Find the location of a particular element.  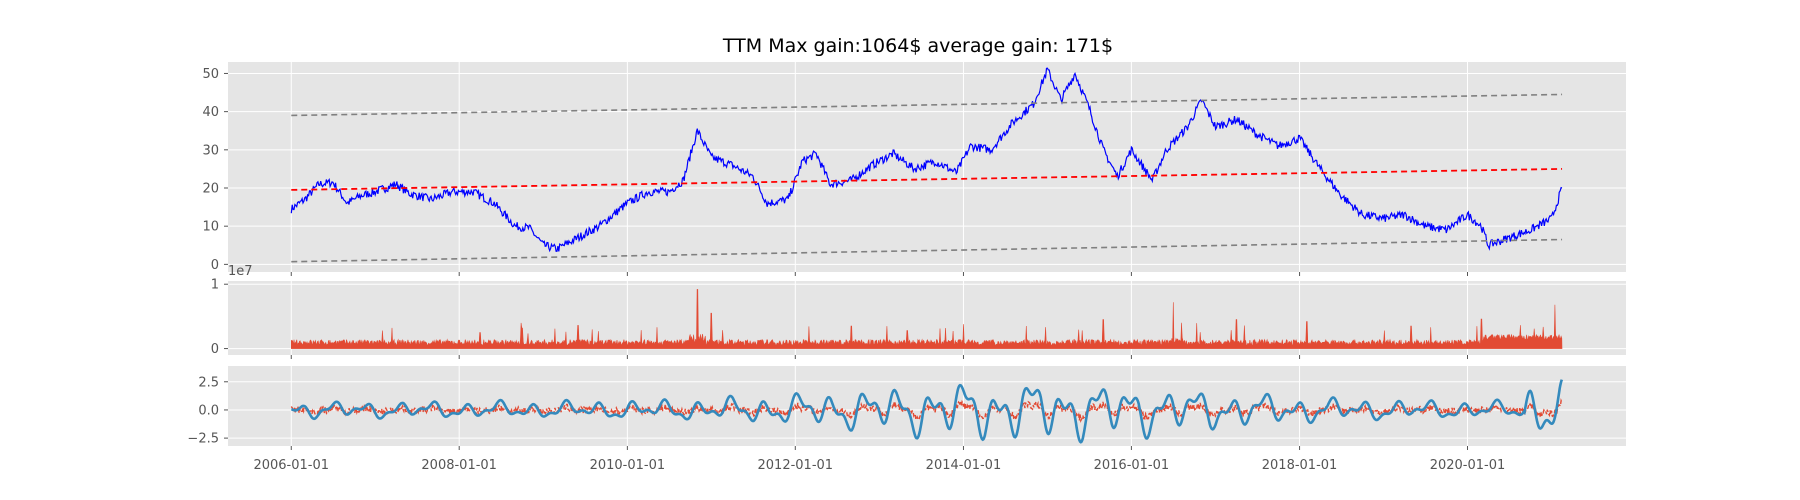

y-tick-label: 20 is located at coordinates (210, 189).